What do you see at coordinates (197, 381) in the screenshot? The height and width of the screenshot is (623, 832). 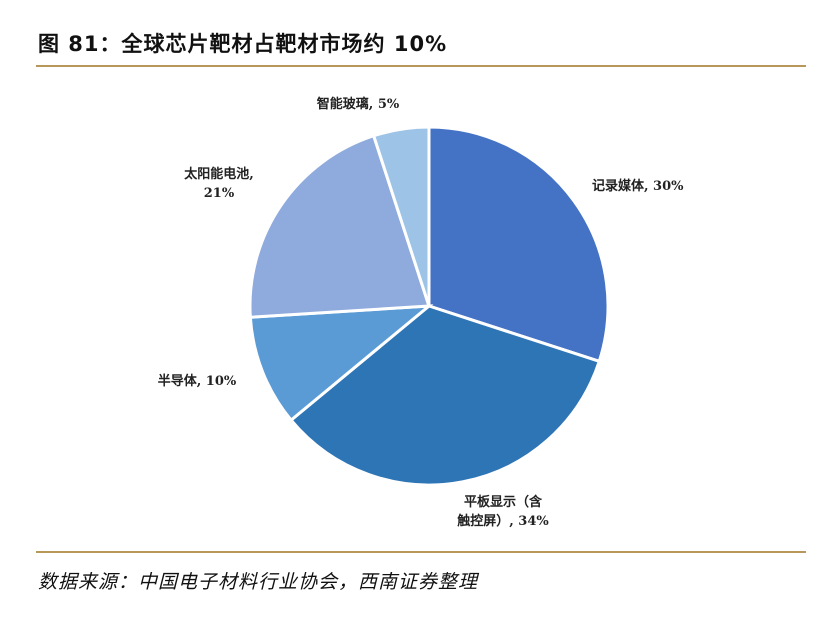 I see `slice-label: 半导体, 10%` at bounding box center [197, 381].